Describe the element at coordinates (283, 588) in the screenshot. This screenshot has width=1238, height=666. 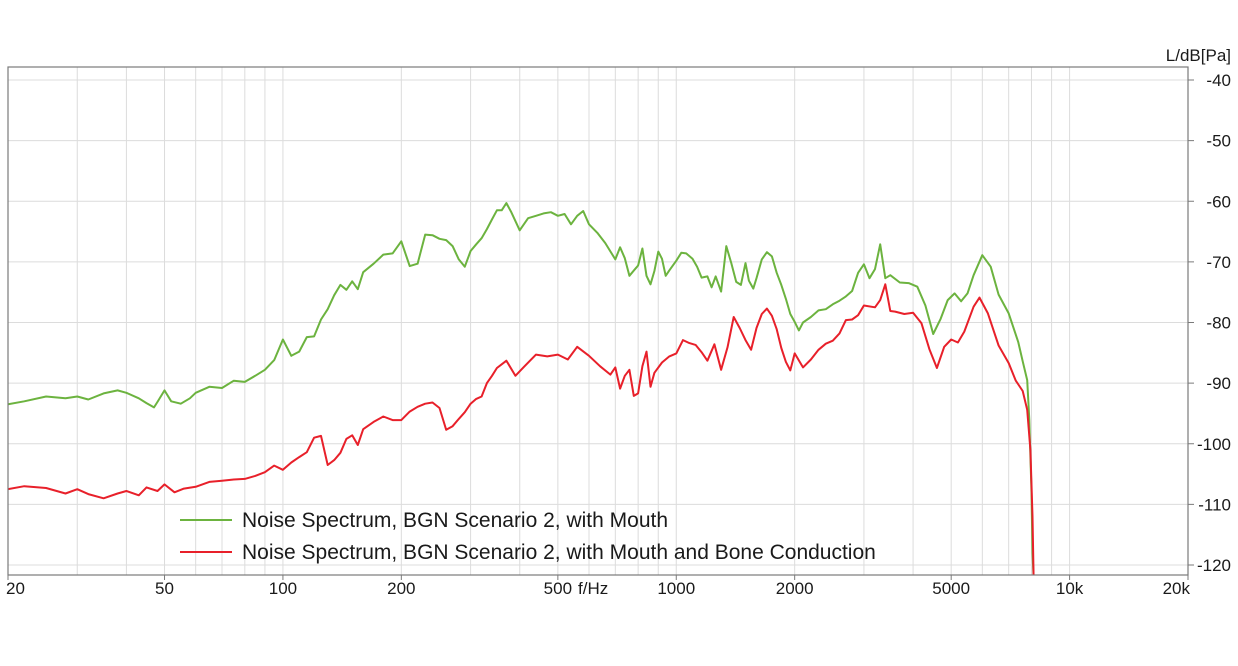
I see `x-tick-label: 100` at that location.